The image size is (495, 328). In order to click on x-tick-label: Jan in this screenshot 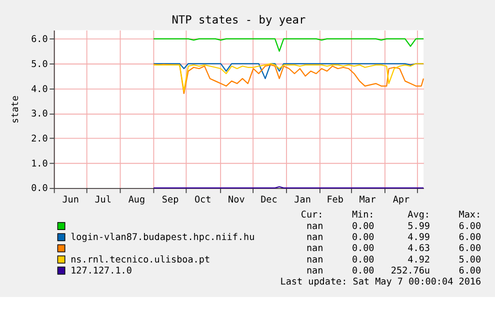, I will do `click(302, 200)`.